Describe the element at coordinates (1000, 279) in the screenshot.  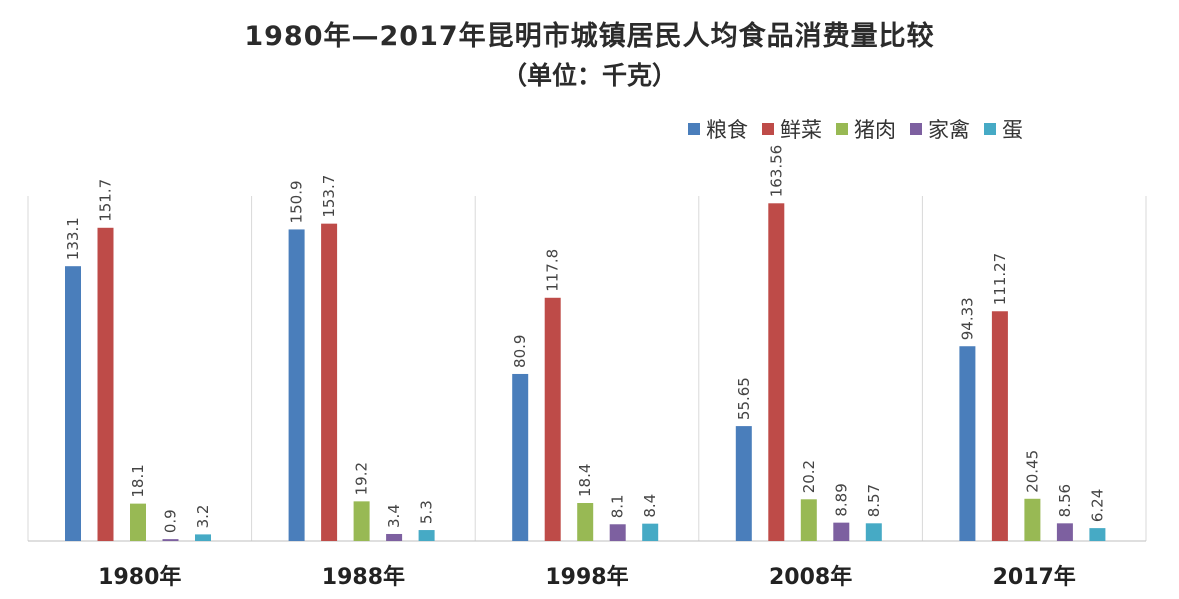
I see `data-label: 111.27` at that location.